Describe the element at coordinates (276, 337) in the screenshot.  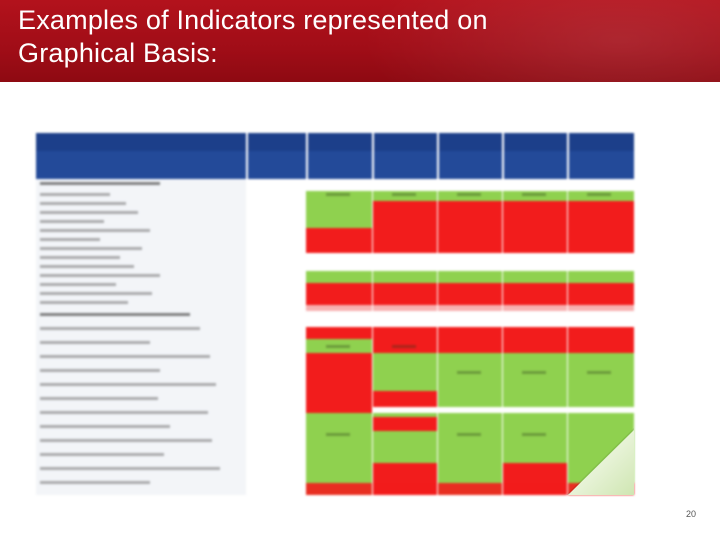
I see `benchmark-column` at that location.